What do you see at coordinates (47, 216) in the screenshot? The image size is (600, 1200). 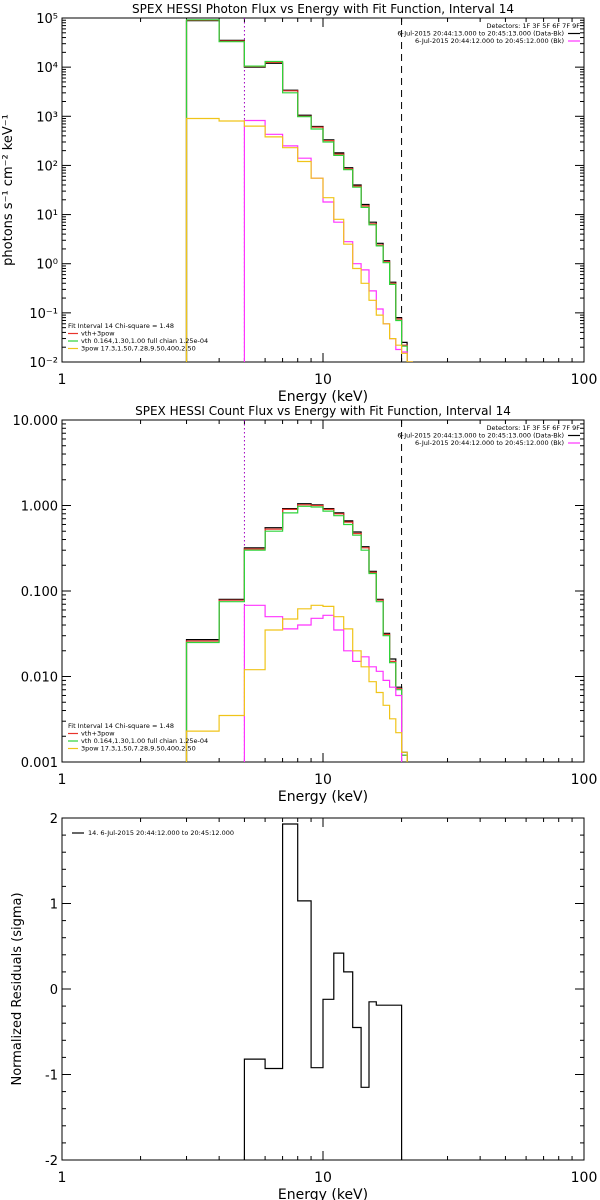 I see `y-tick-label: 10¹` at bounding box center [47, 216].